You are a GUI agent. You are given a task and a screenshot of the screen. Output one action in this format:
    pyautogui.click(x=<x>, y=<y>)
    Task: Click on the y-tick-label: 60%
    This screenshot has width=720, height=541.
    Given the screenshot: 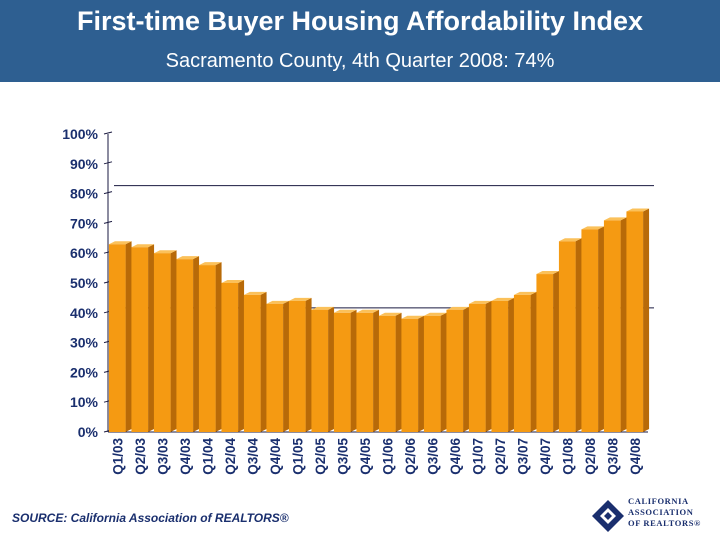 What is the action you would take?
    pyautogui.click(x=84, y=253)
    